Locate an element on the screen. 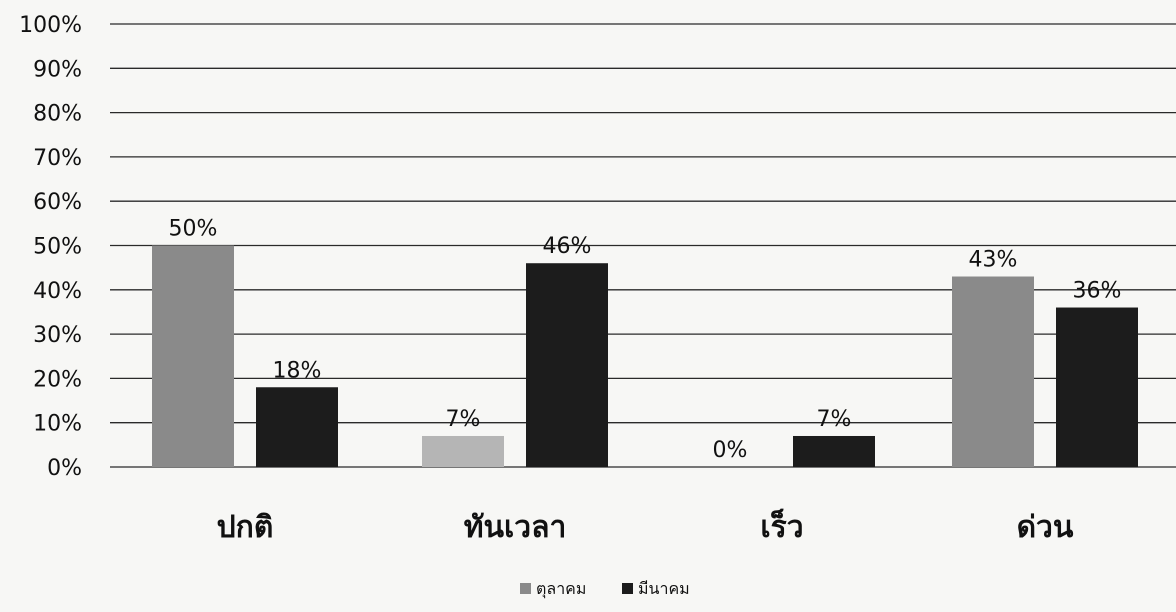 The width and height of the screenshot is (1176, 612). x-category-label: ปกติ is located at coordinates (245, 527).